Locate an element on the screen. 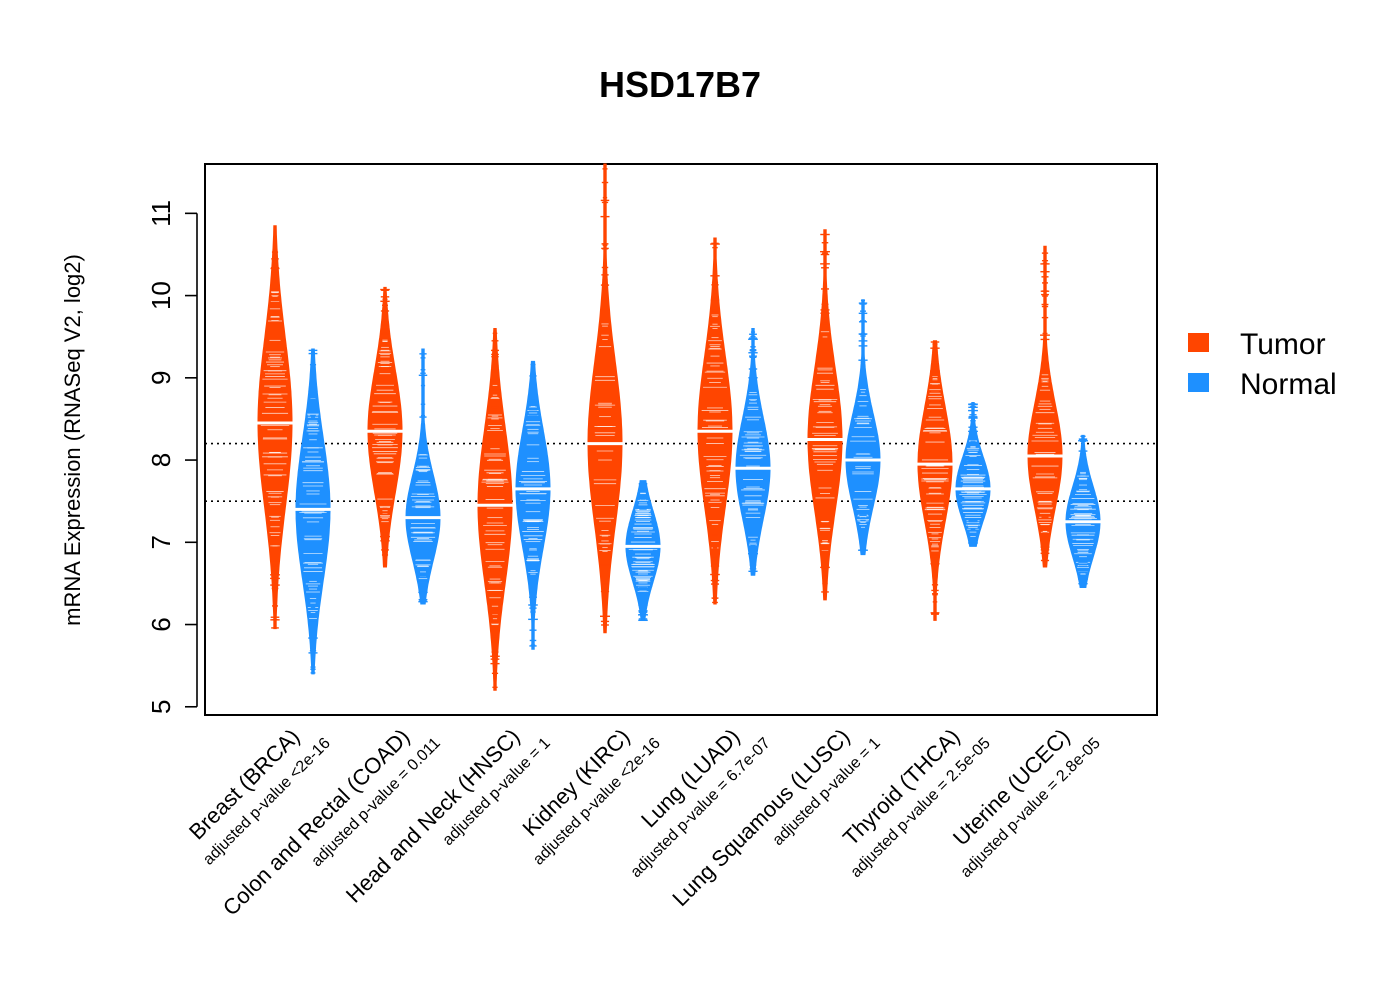 Image resolution: width=1400 pixels, height=1000 pixels. violin-tumor-breast-brca-body is located at coordinates (275, 427).